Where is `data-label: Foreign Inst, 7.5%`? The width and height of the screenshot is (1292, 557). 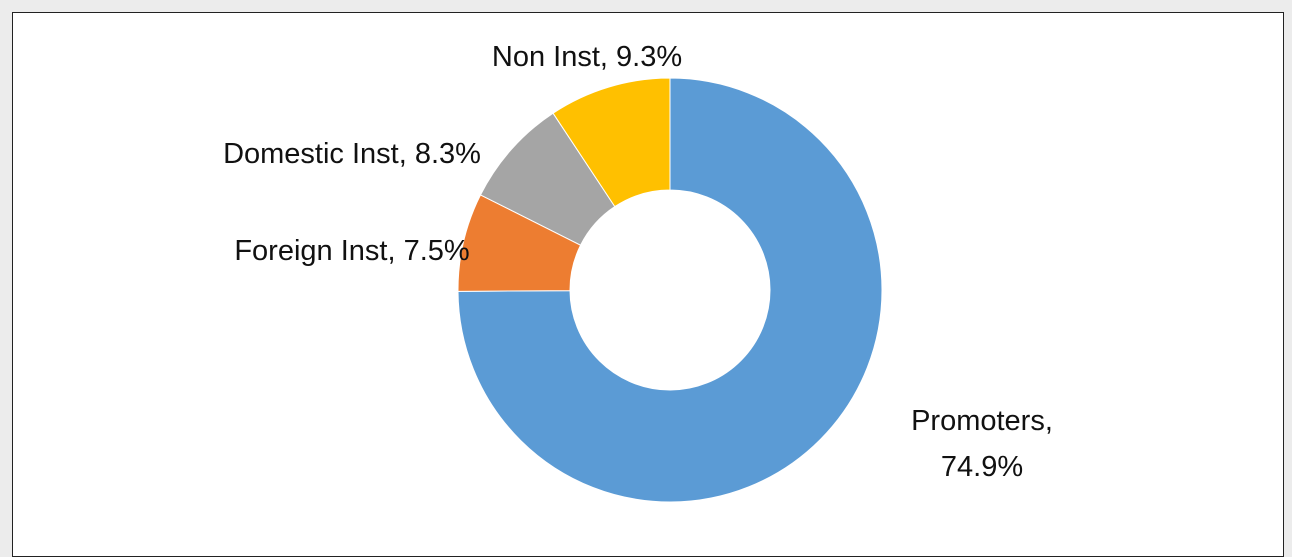
data-label: Foreign Inst, 7.5% is located at coordinates (352, 251).